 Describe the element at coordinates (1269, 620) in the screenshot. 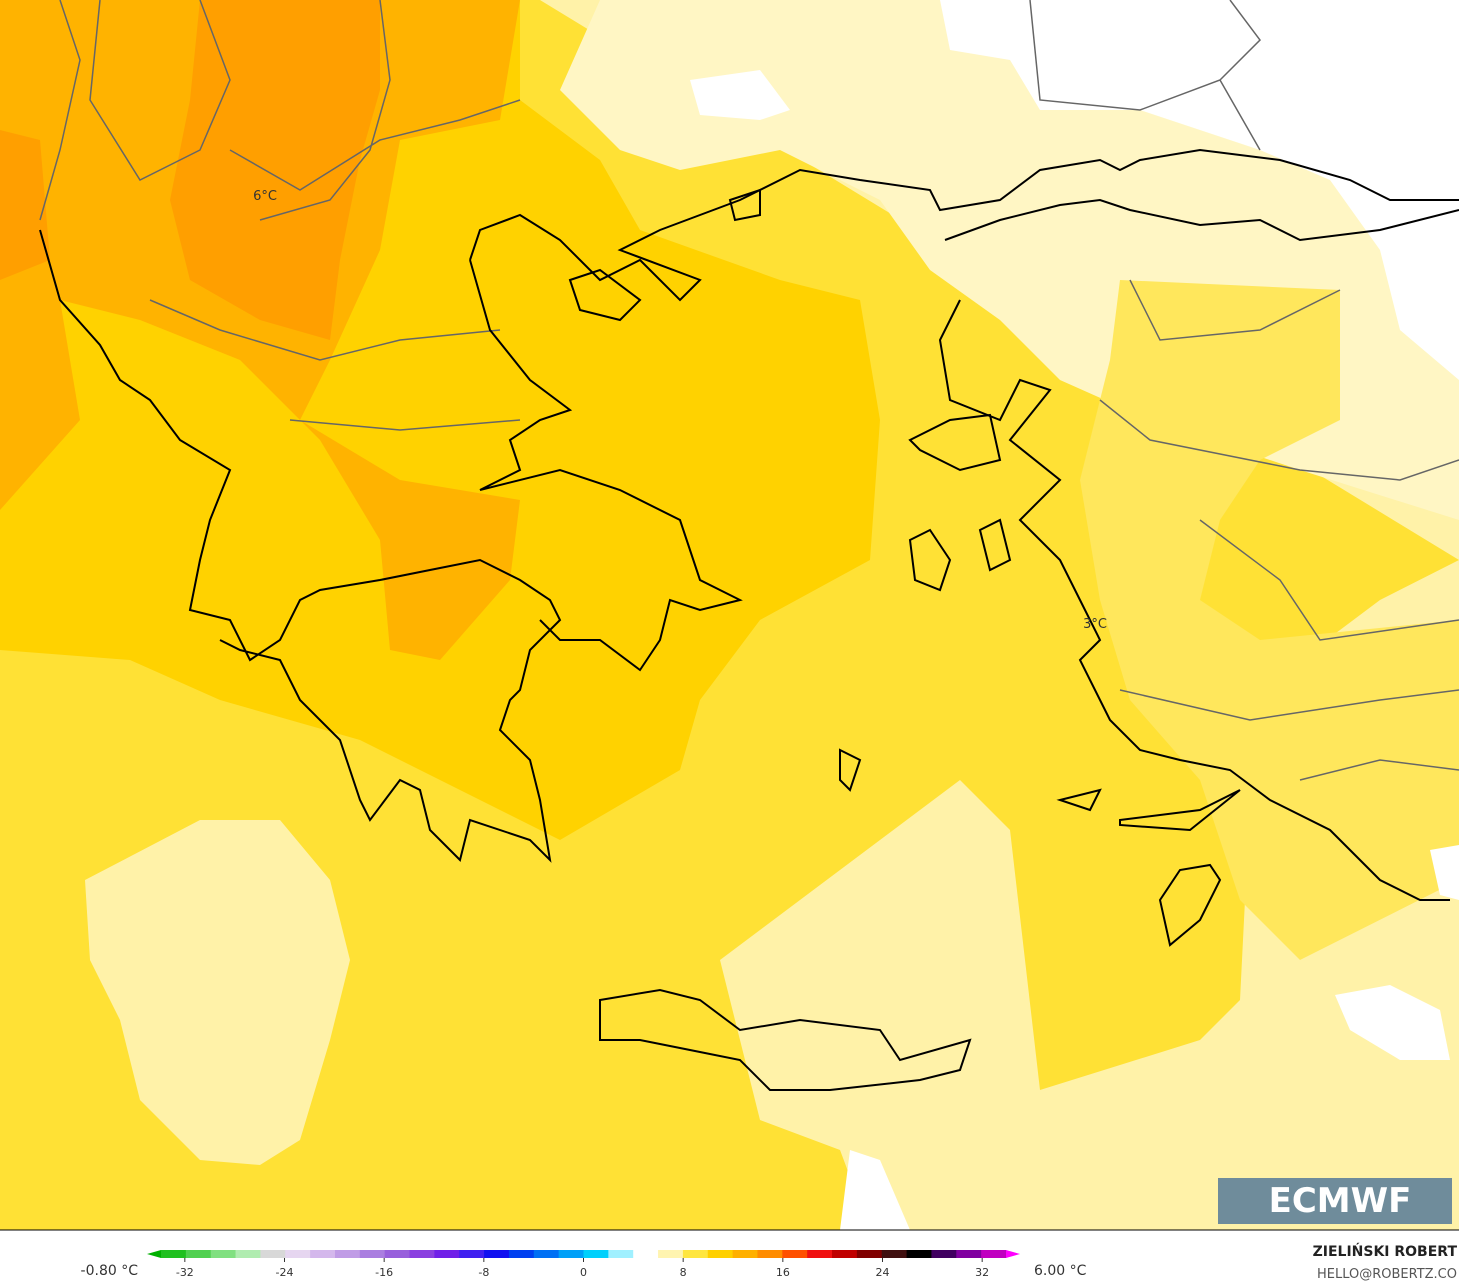

I see `mid-area` at that location.